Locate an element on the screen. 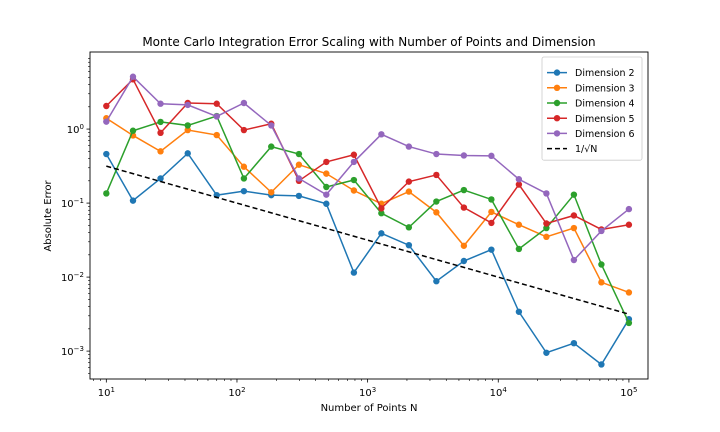 The height and width of the screenshot is (432, 720). x-tick-label: 10² is located at coordinates (236, 392).